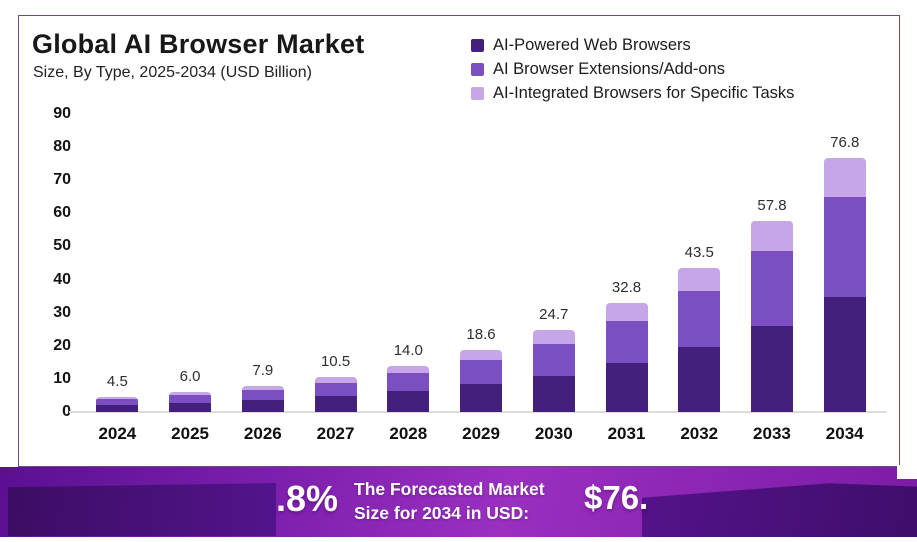 This screenshot has width=917, height=542. I want to click on legend-item-label: AI-Powered Web Browsers, so click(592, 45).